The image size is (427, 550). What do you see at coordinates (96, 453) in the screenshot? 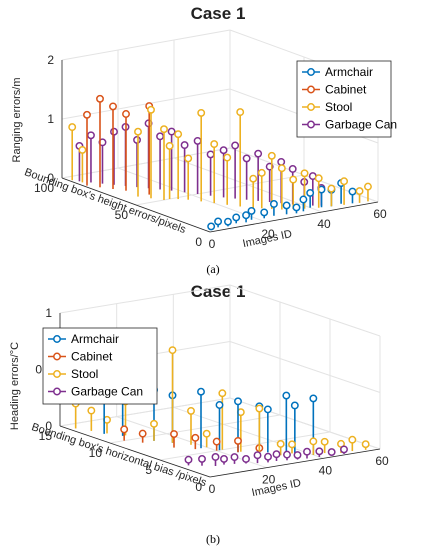
I see `y-tick-label: 10` at bounding box center [96, 453].